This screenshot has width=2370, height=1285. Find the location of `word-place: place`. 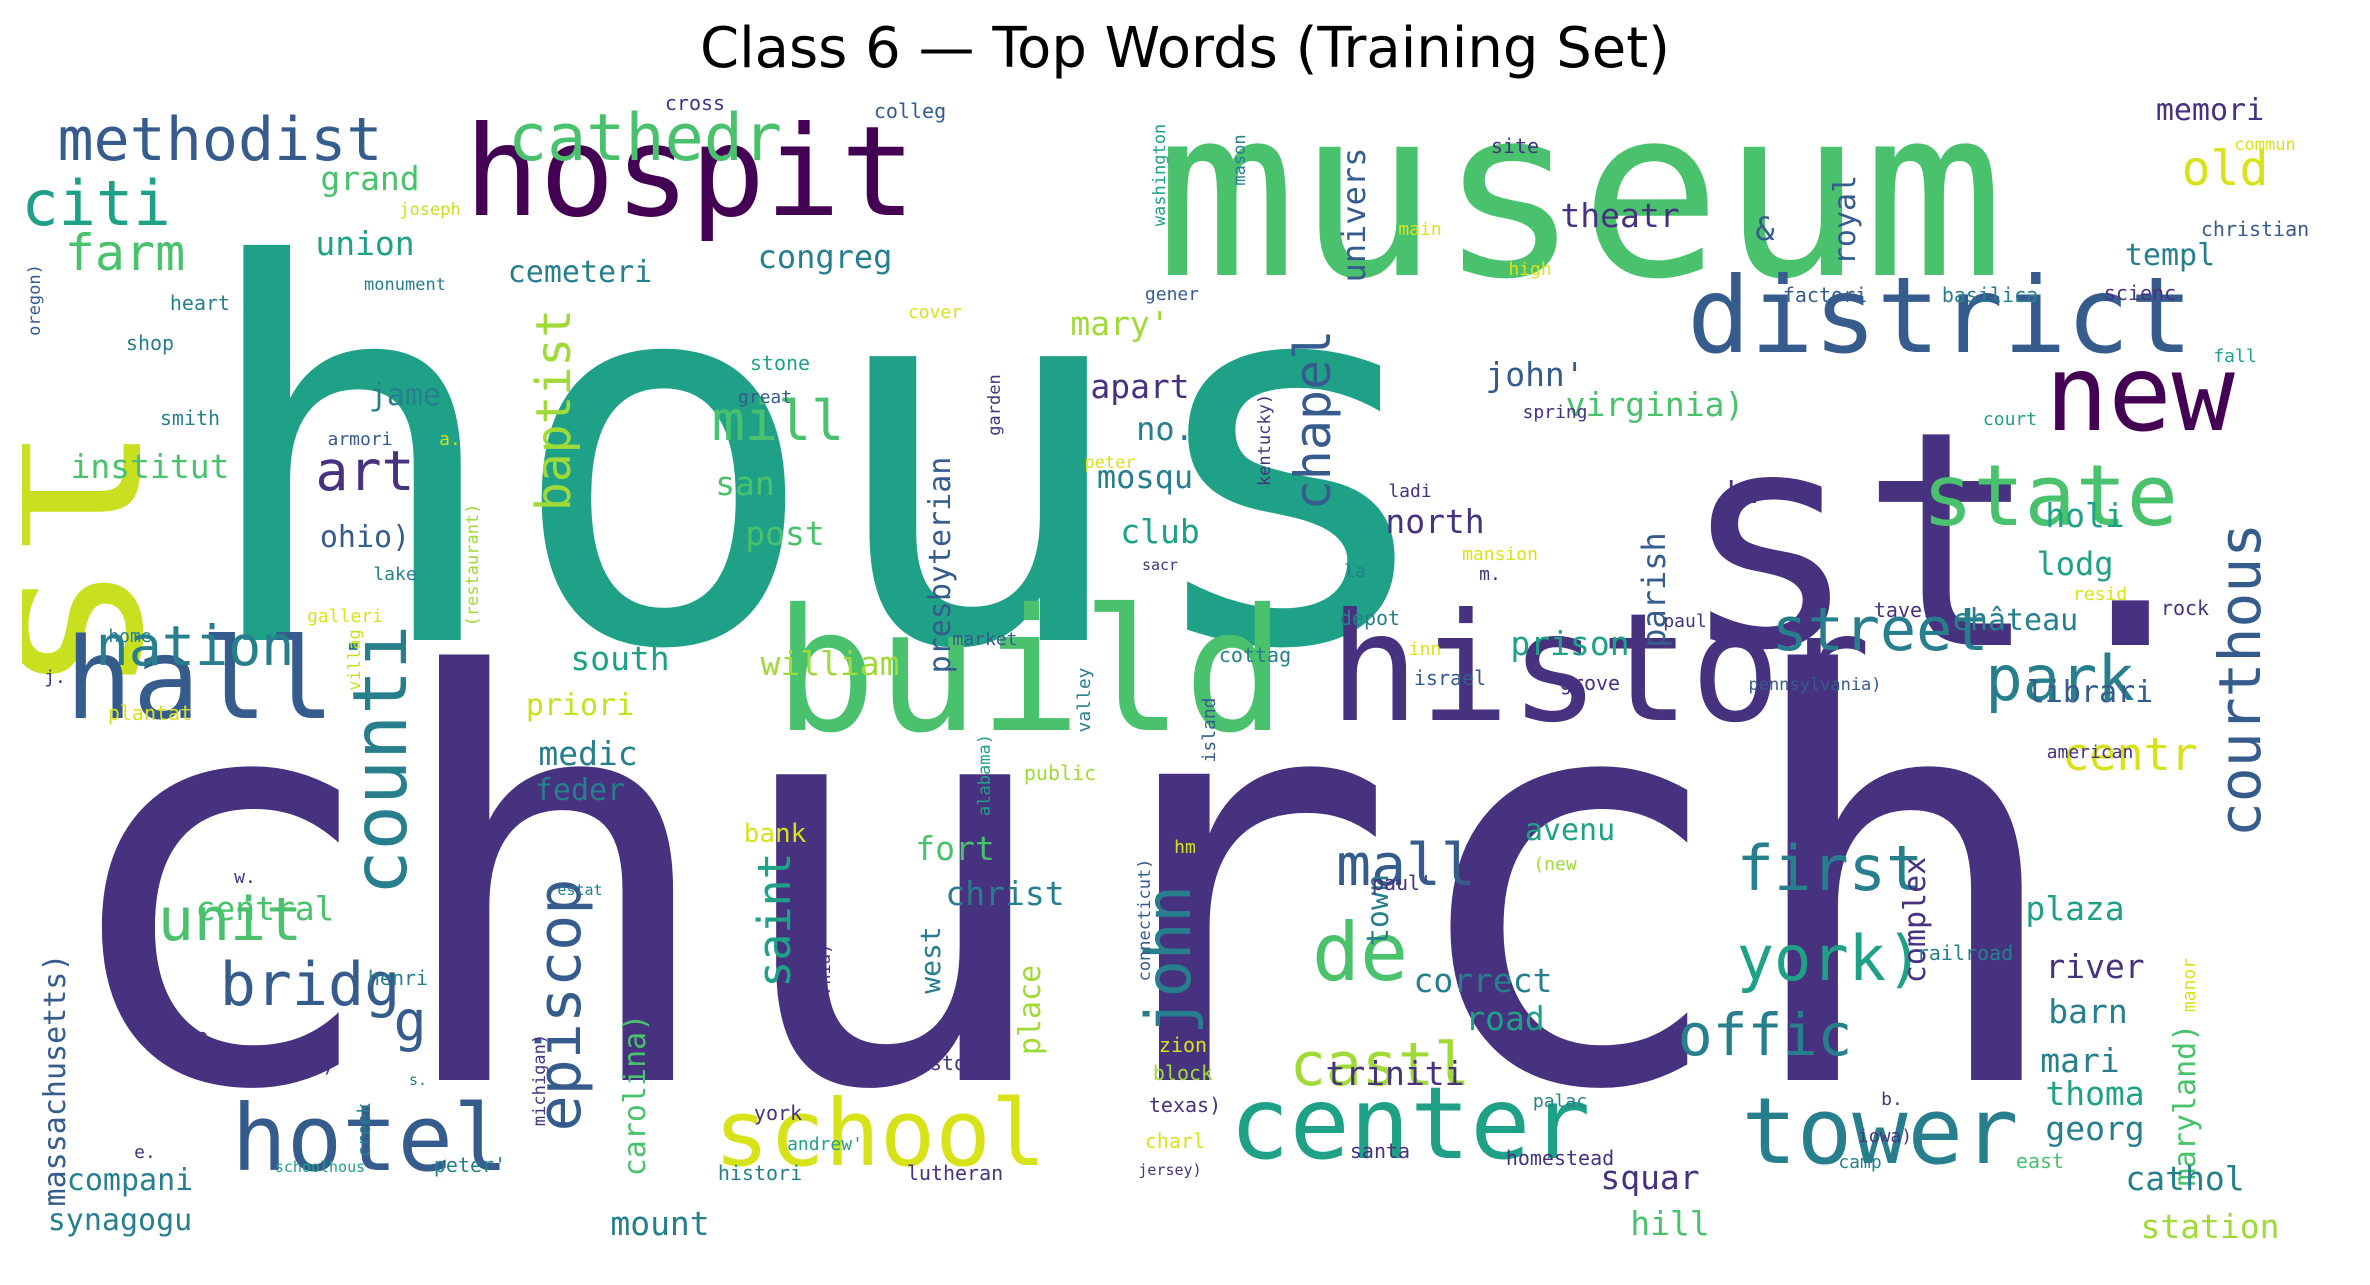

word-place: place is located at coordinates (1030, 1010).